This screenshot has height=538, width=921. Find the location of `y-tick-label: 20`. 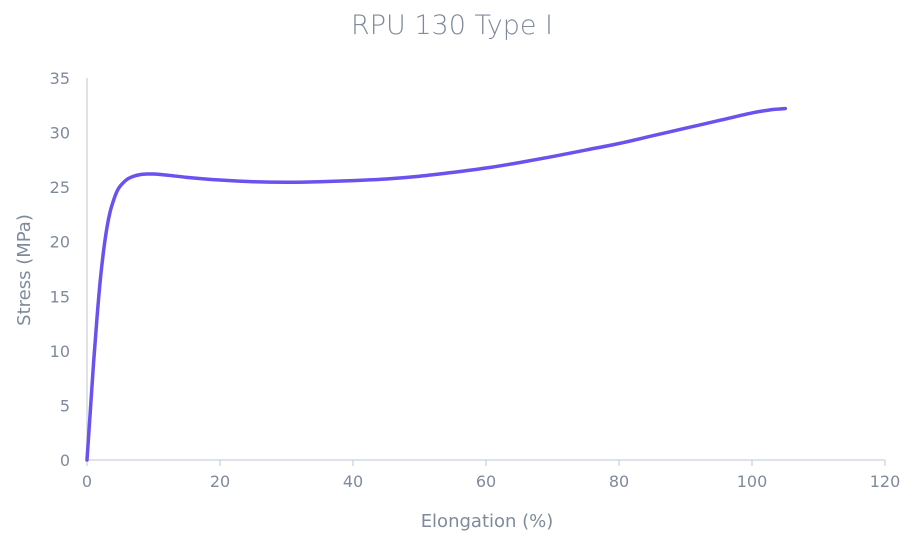

y-tick-label: 20 is located at coordinates (60, 242).